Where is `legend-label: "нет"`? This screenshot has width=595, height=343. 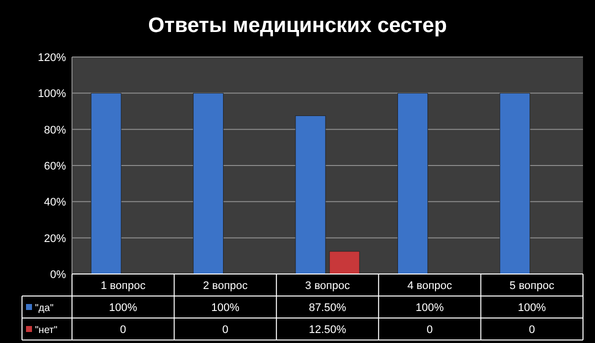
legend-label: "нет" is located at coordinates (46, 330).